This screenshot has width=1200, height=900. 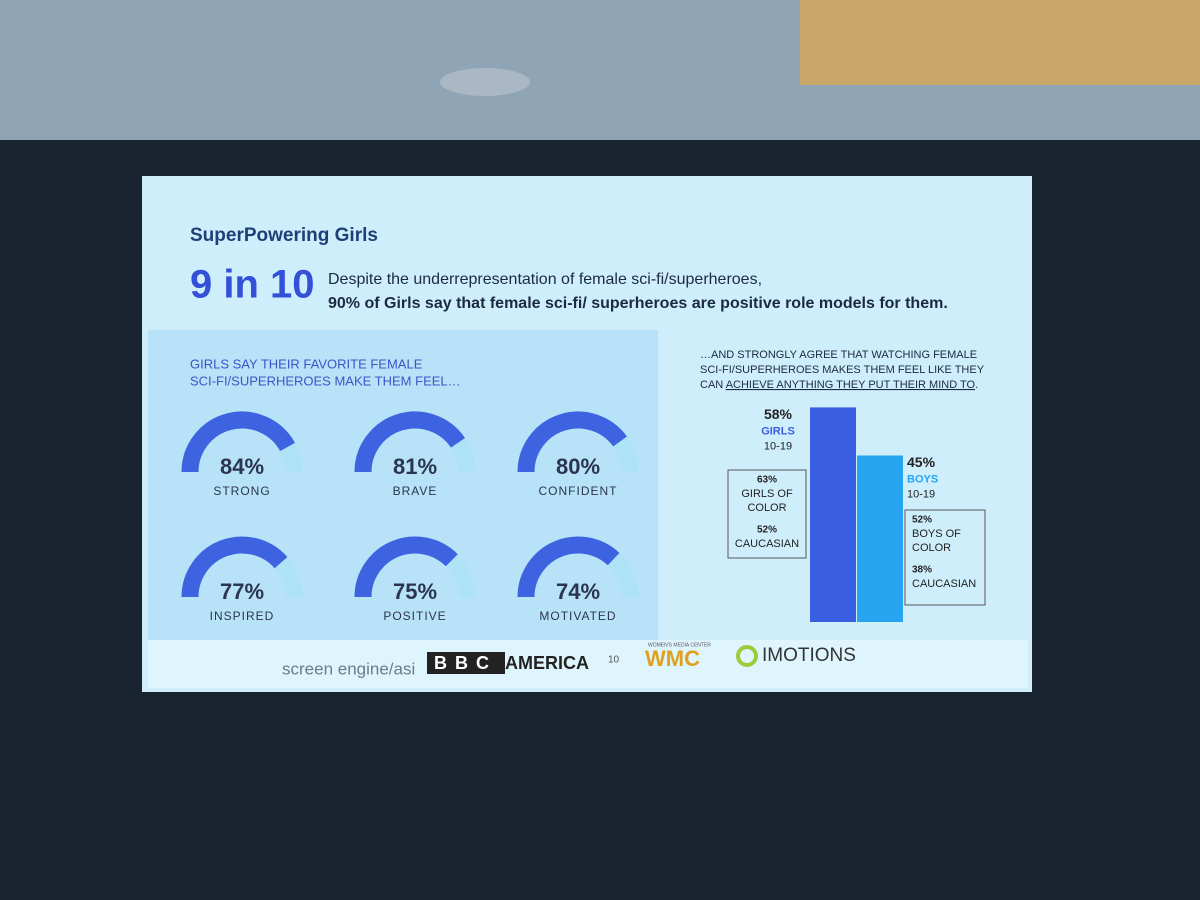 I want to click on gauge-value: 75%, so click(x=415, y=591).